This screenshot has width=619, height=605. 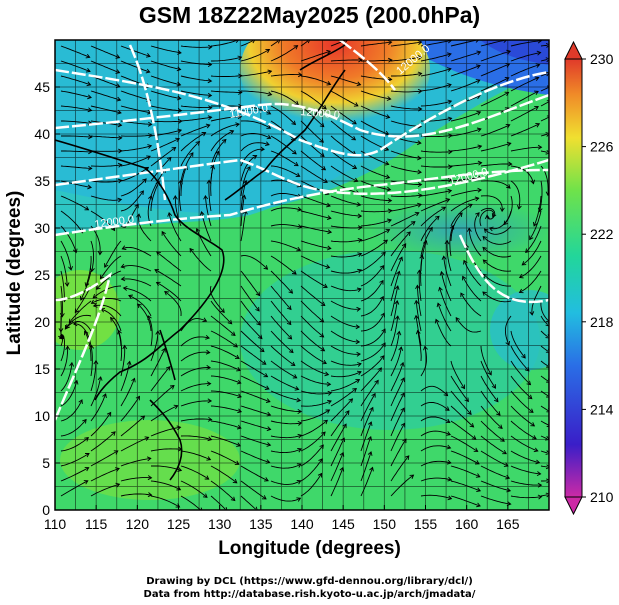 What do you see at coordinates (179, 524) in the screenshot?
I see `x-tick-label: 125` at bounding box center [179, 524].